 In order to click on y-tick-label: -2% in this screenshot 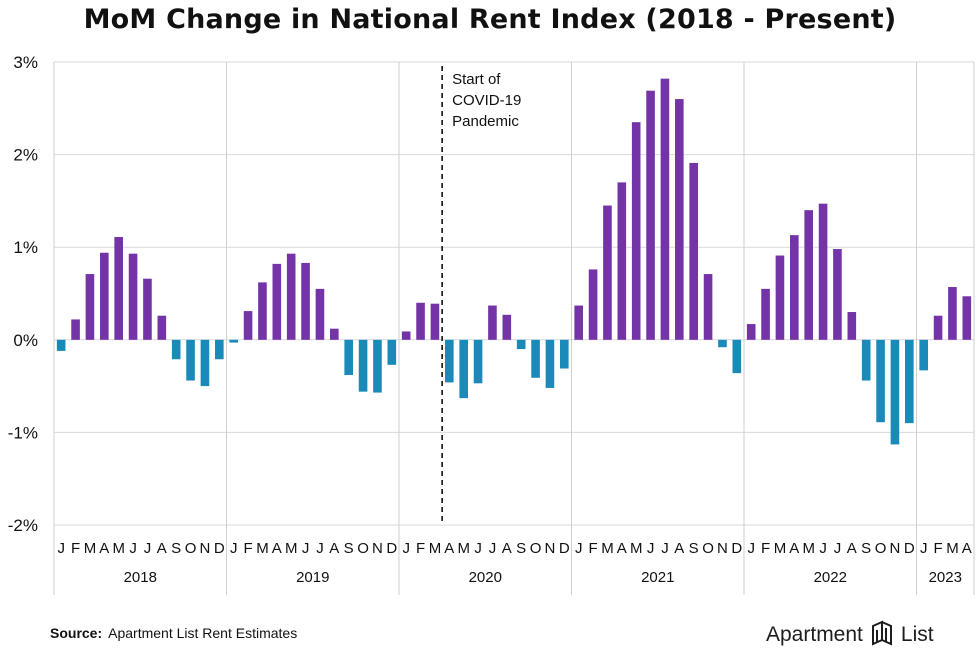, I will do `click(23, 525)`.